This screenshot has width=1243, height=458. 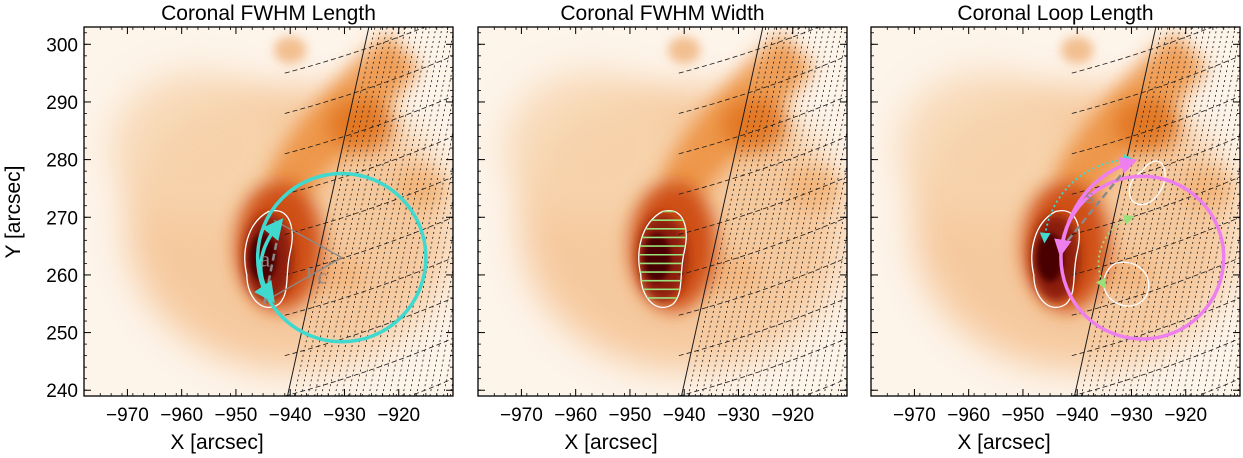 I want to click on a-arrow, so click(x=269, y=261).